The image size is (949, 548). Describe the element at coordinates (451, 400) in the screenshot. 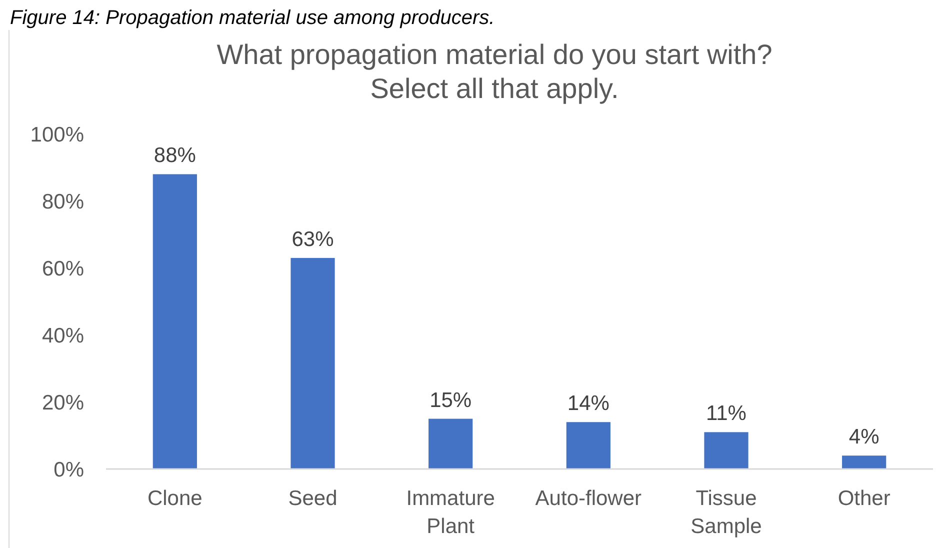

I see `data-label: 15%` at that location.